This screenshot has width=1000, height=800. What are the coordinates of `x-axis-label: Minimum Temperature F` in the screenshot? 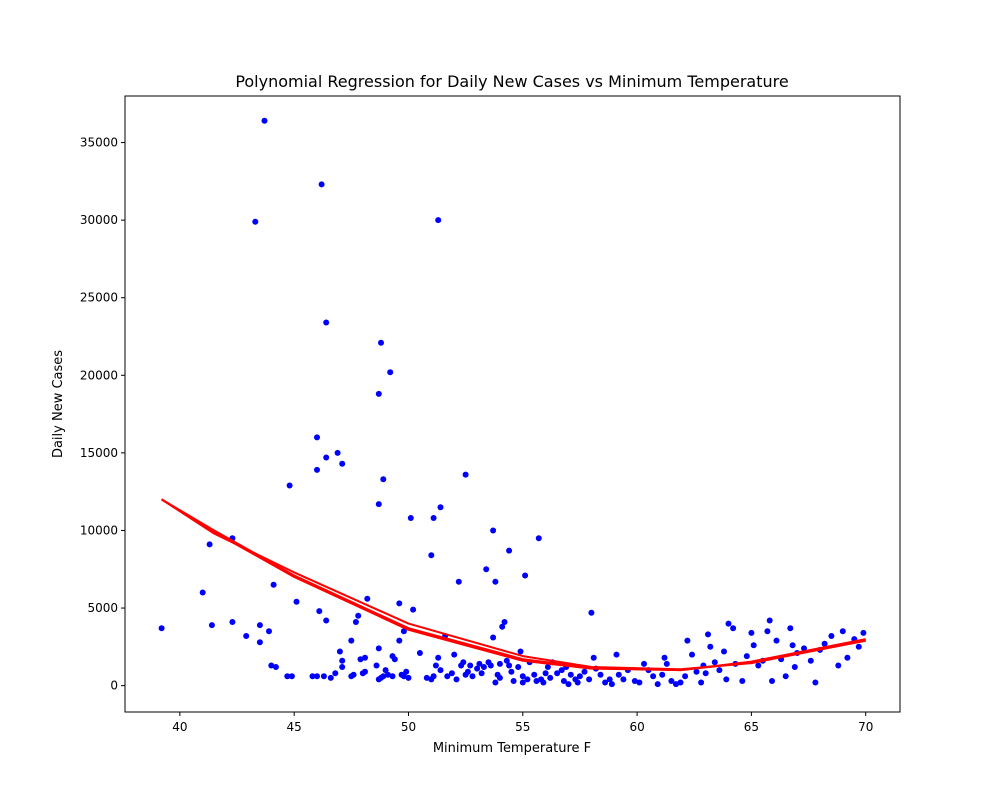 It's located at (512, 748).